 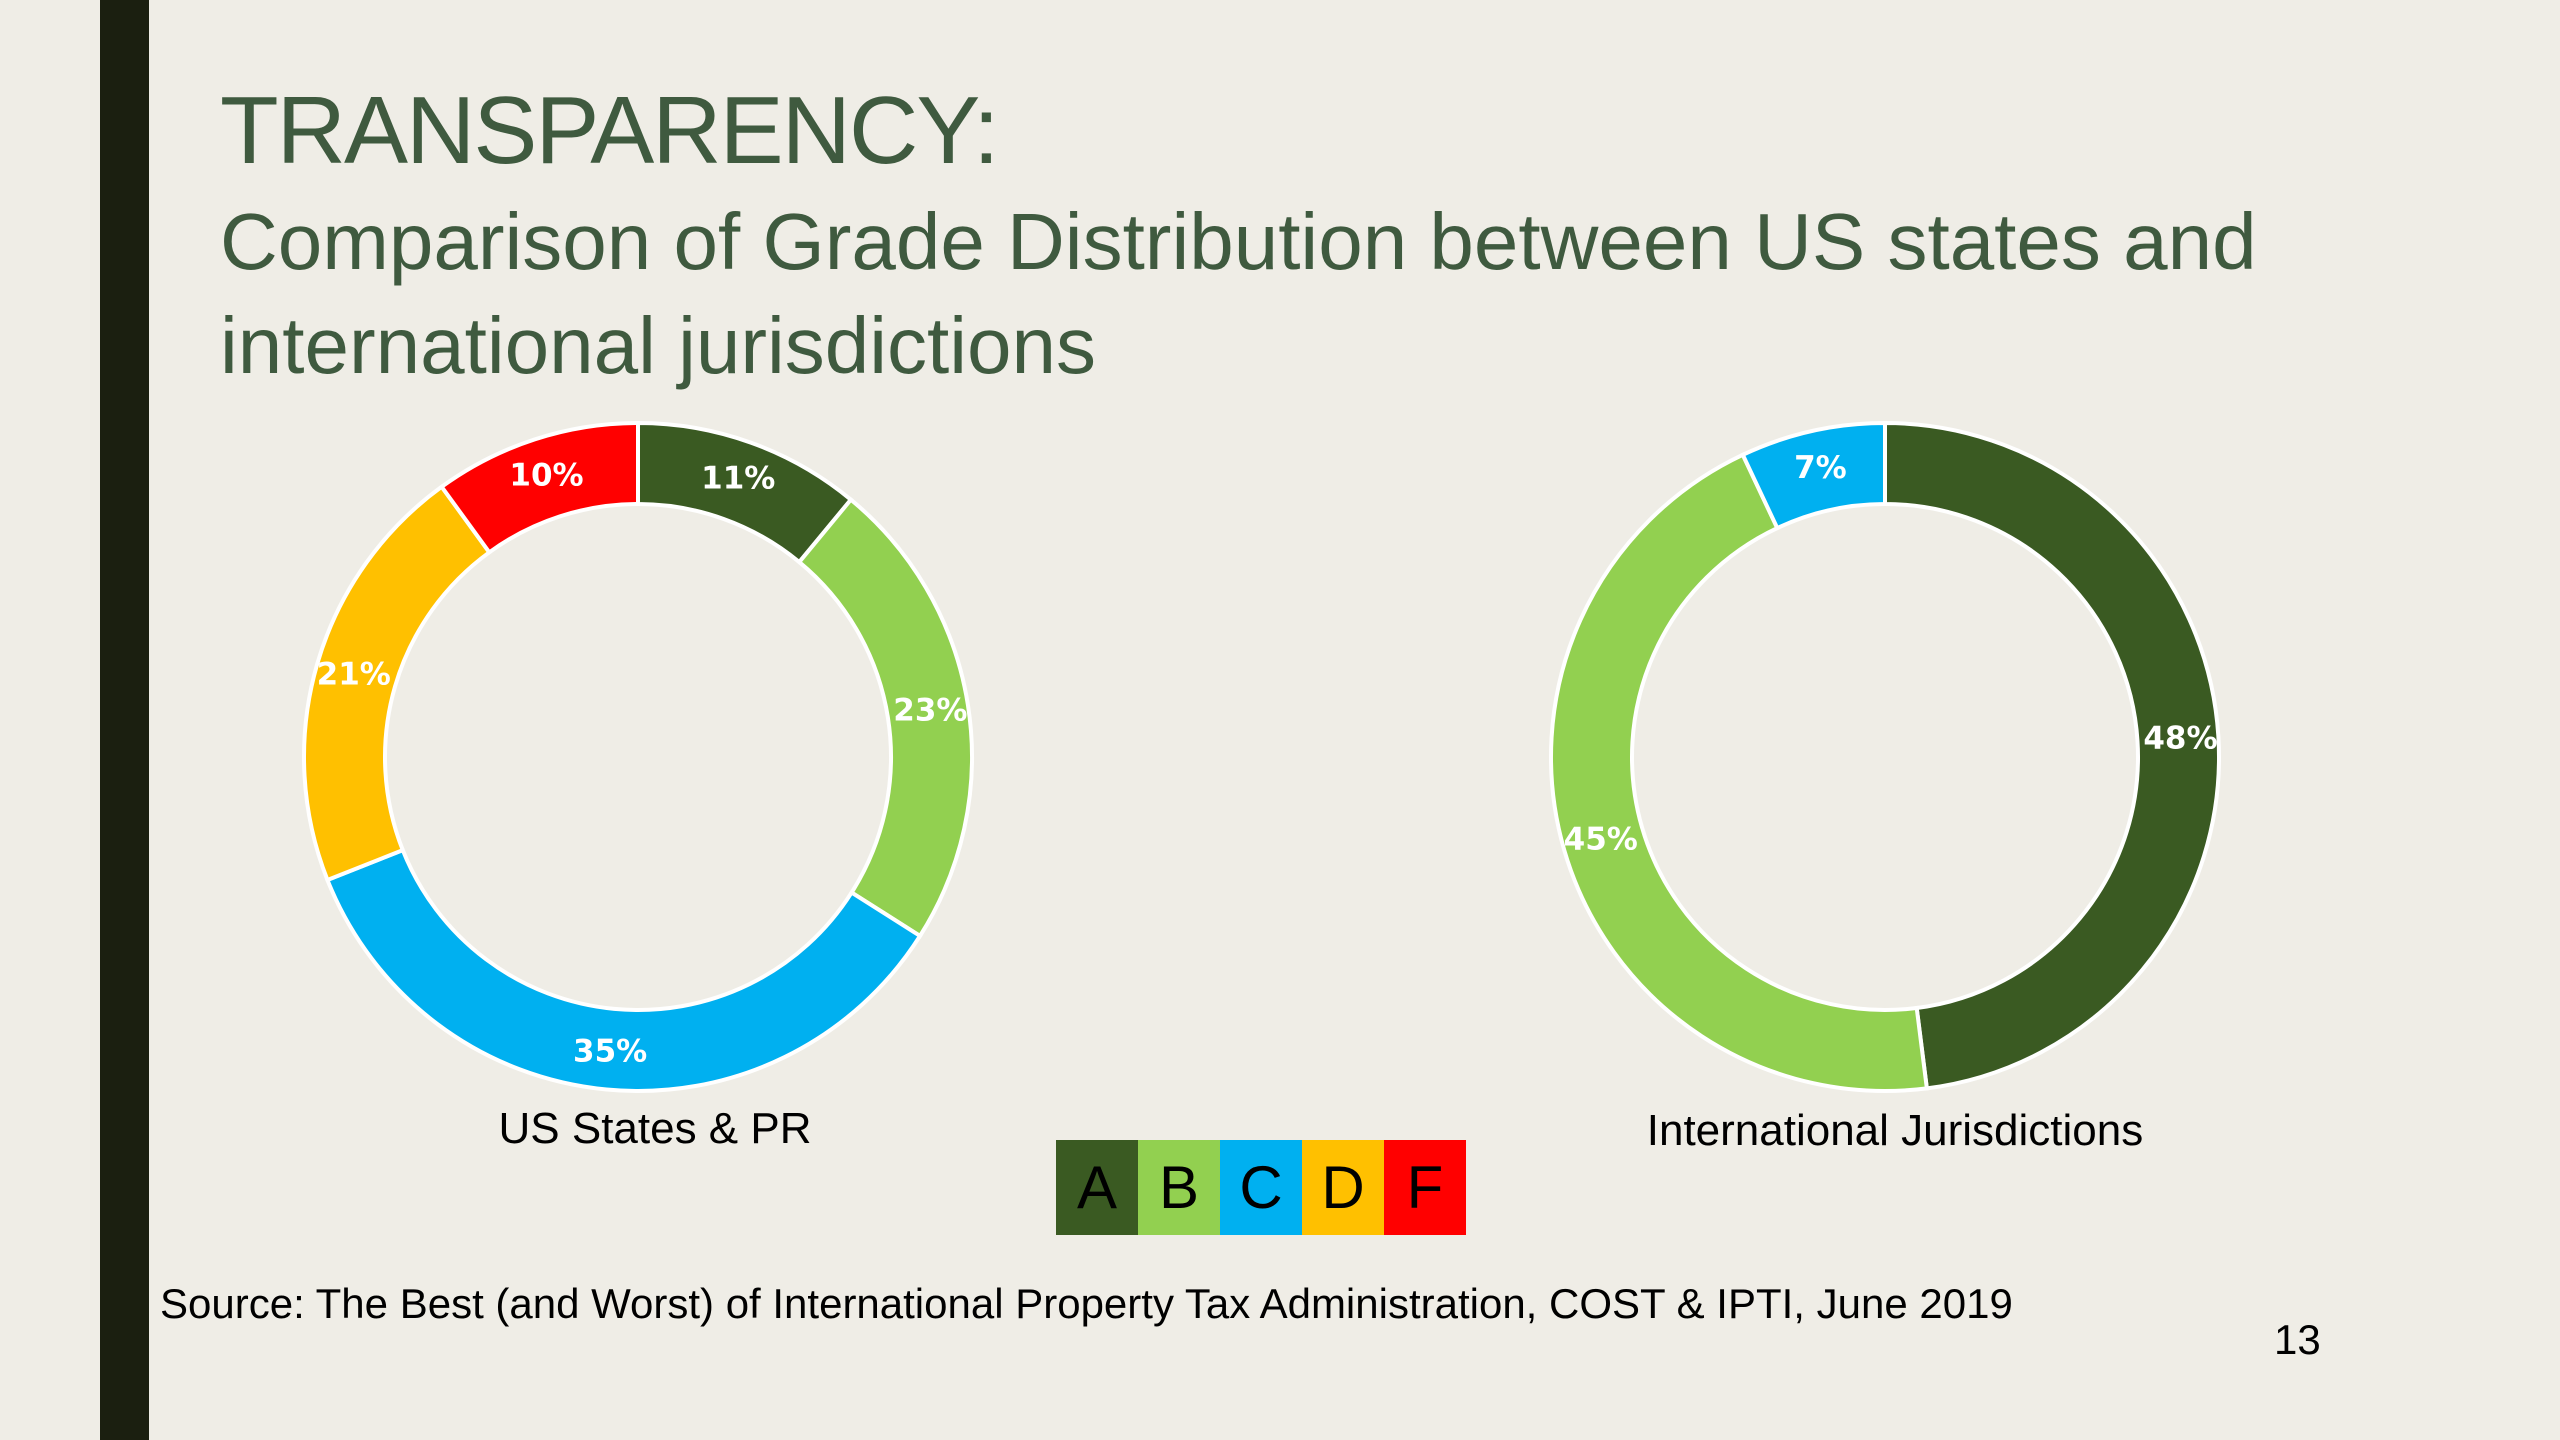 What do you see at coordinates (354, 674) in the screenshot?
I see `slice-value-label: 21%` at bounding box center [354, 674].